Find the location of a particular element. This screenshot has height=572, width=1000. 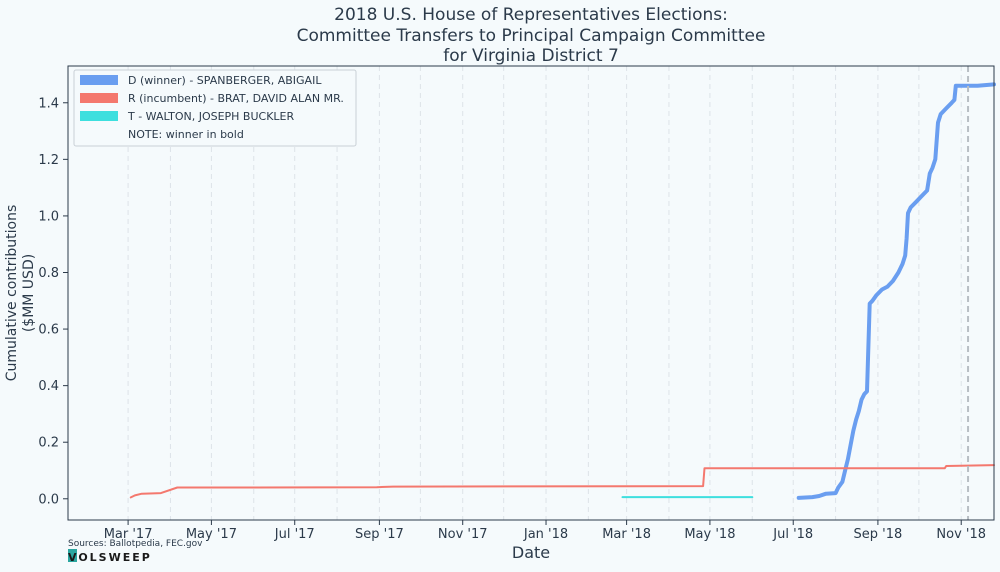

y-tick-label: 0.0 is located at coordinates (48, 499).